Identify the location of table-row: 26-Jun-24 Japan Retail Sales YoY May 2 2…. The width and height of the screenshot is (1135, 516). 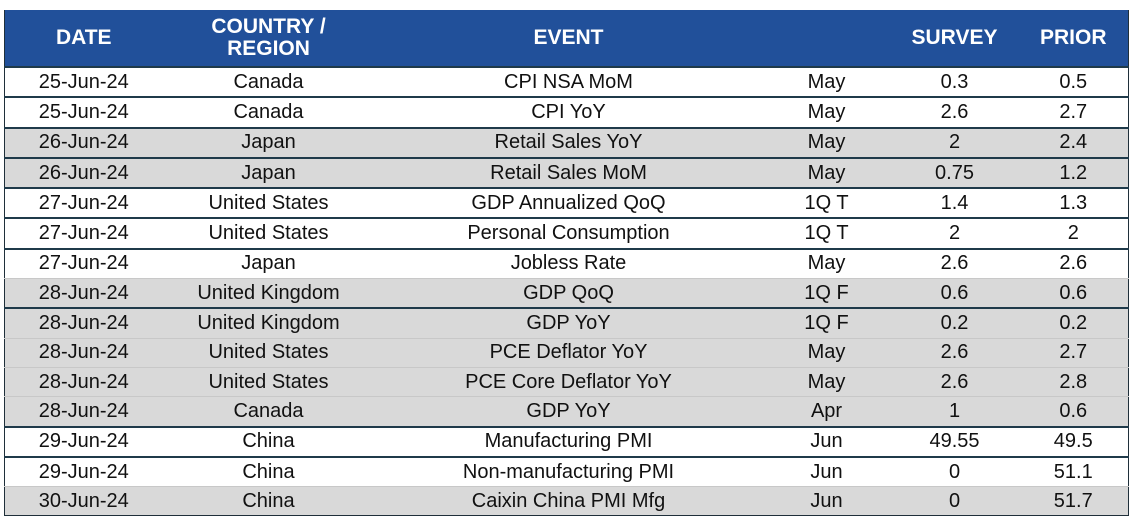
(566, 142).